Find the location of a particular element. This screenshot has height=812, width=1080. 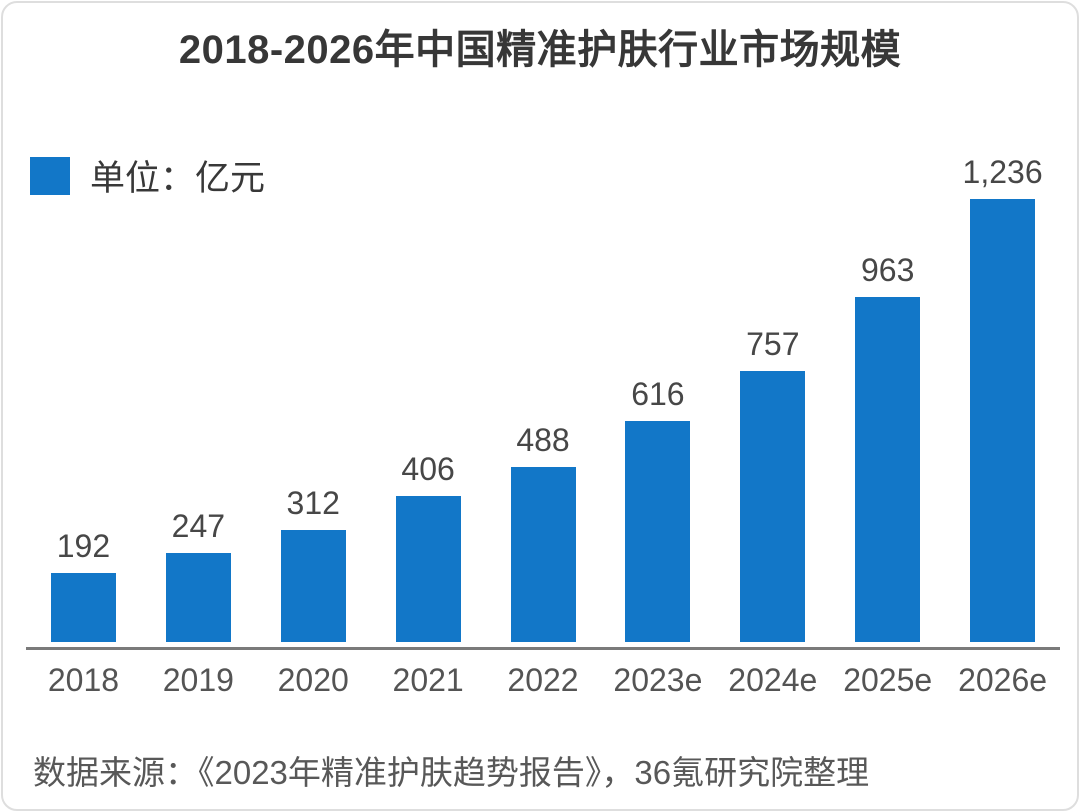

x-axis-tick-label: 2026e is located at coordinates (1003, 680).